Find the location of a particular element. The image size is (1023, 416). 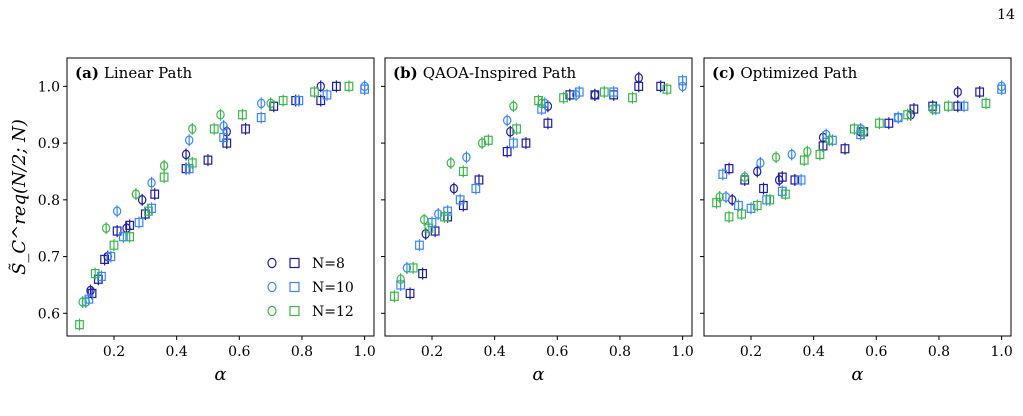

panel-title: (b) QAOA-Inspired Path is located at coordinates (485, 73).